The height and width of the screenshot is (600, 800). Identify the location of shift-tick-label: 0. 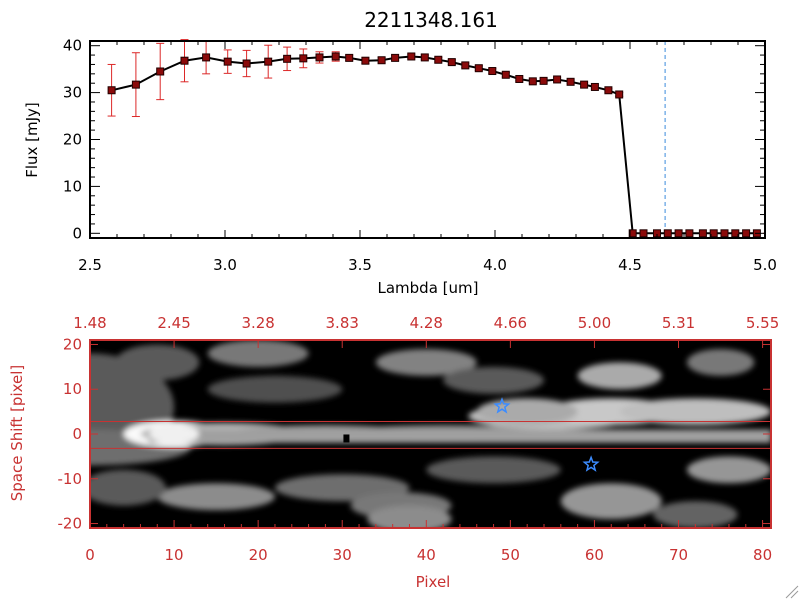
(77, 434).